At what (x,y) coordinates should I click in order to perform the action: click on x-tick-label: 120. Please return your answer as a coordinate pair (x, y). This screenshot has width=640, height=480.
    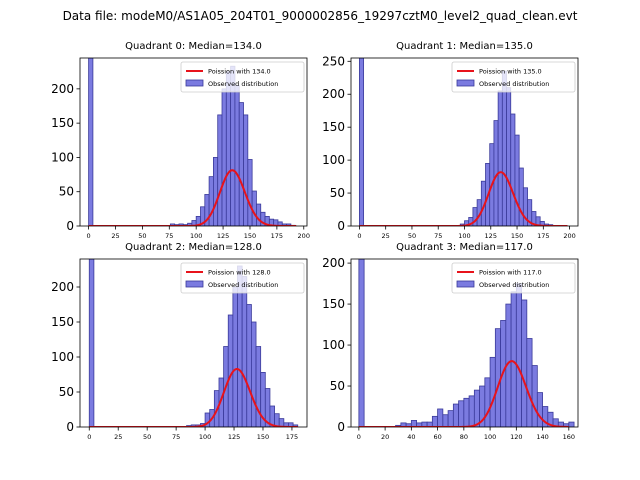
    Looking at the image, I should click on (516, 437).